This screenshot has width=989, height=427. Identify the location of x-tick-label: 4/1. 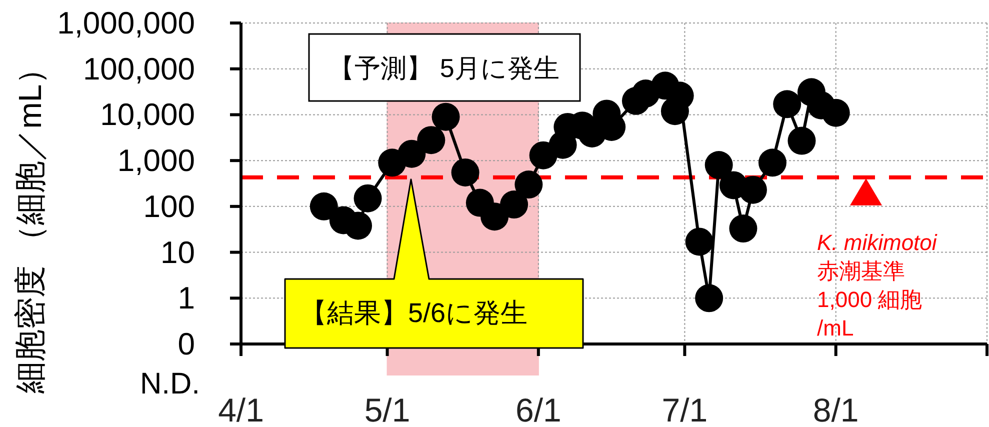
(241, 409).